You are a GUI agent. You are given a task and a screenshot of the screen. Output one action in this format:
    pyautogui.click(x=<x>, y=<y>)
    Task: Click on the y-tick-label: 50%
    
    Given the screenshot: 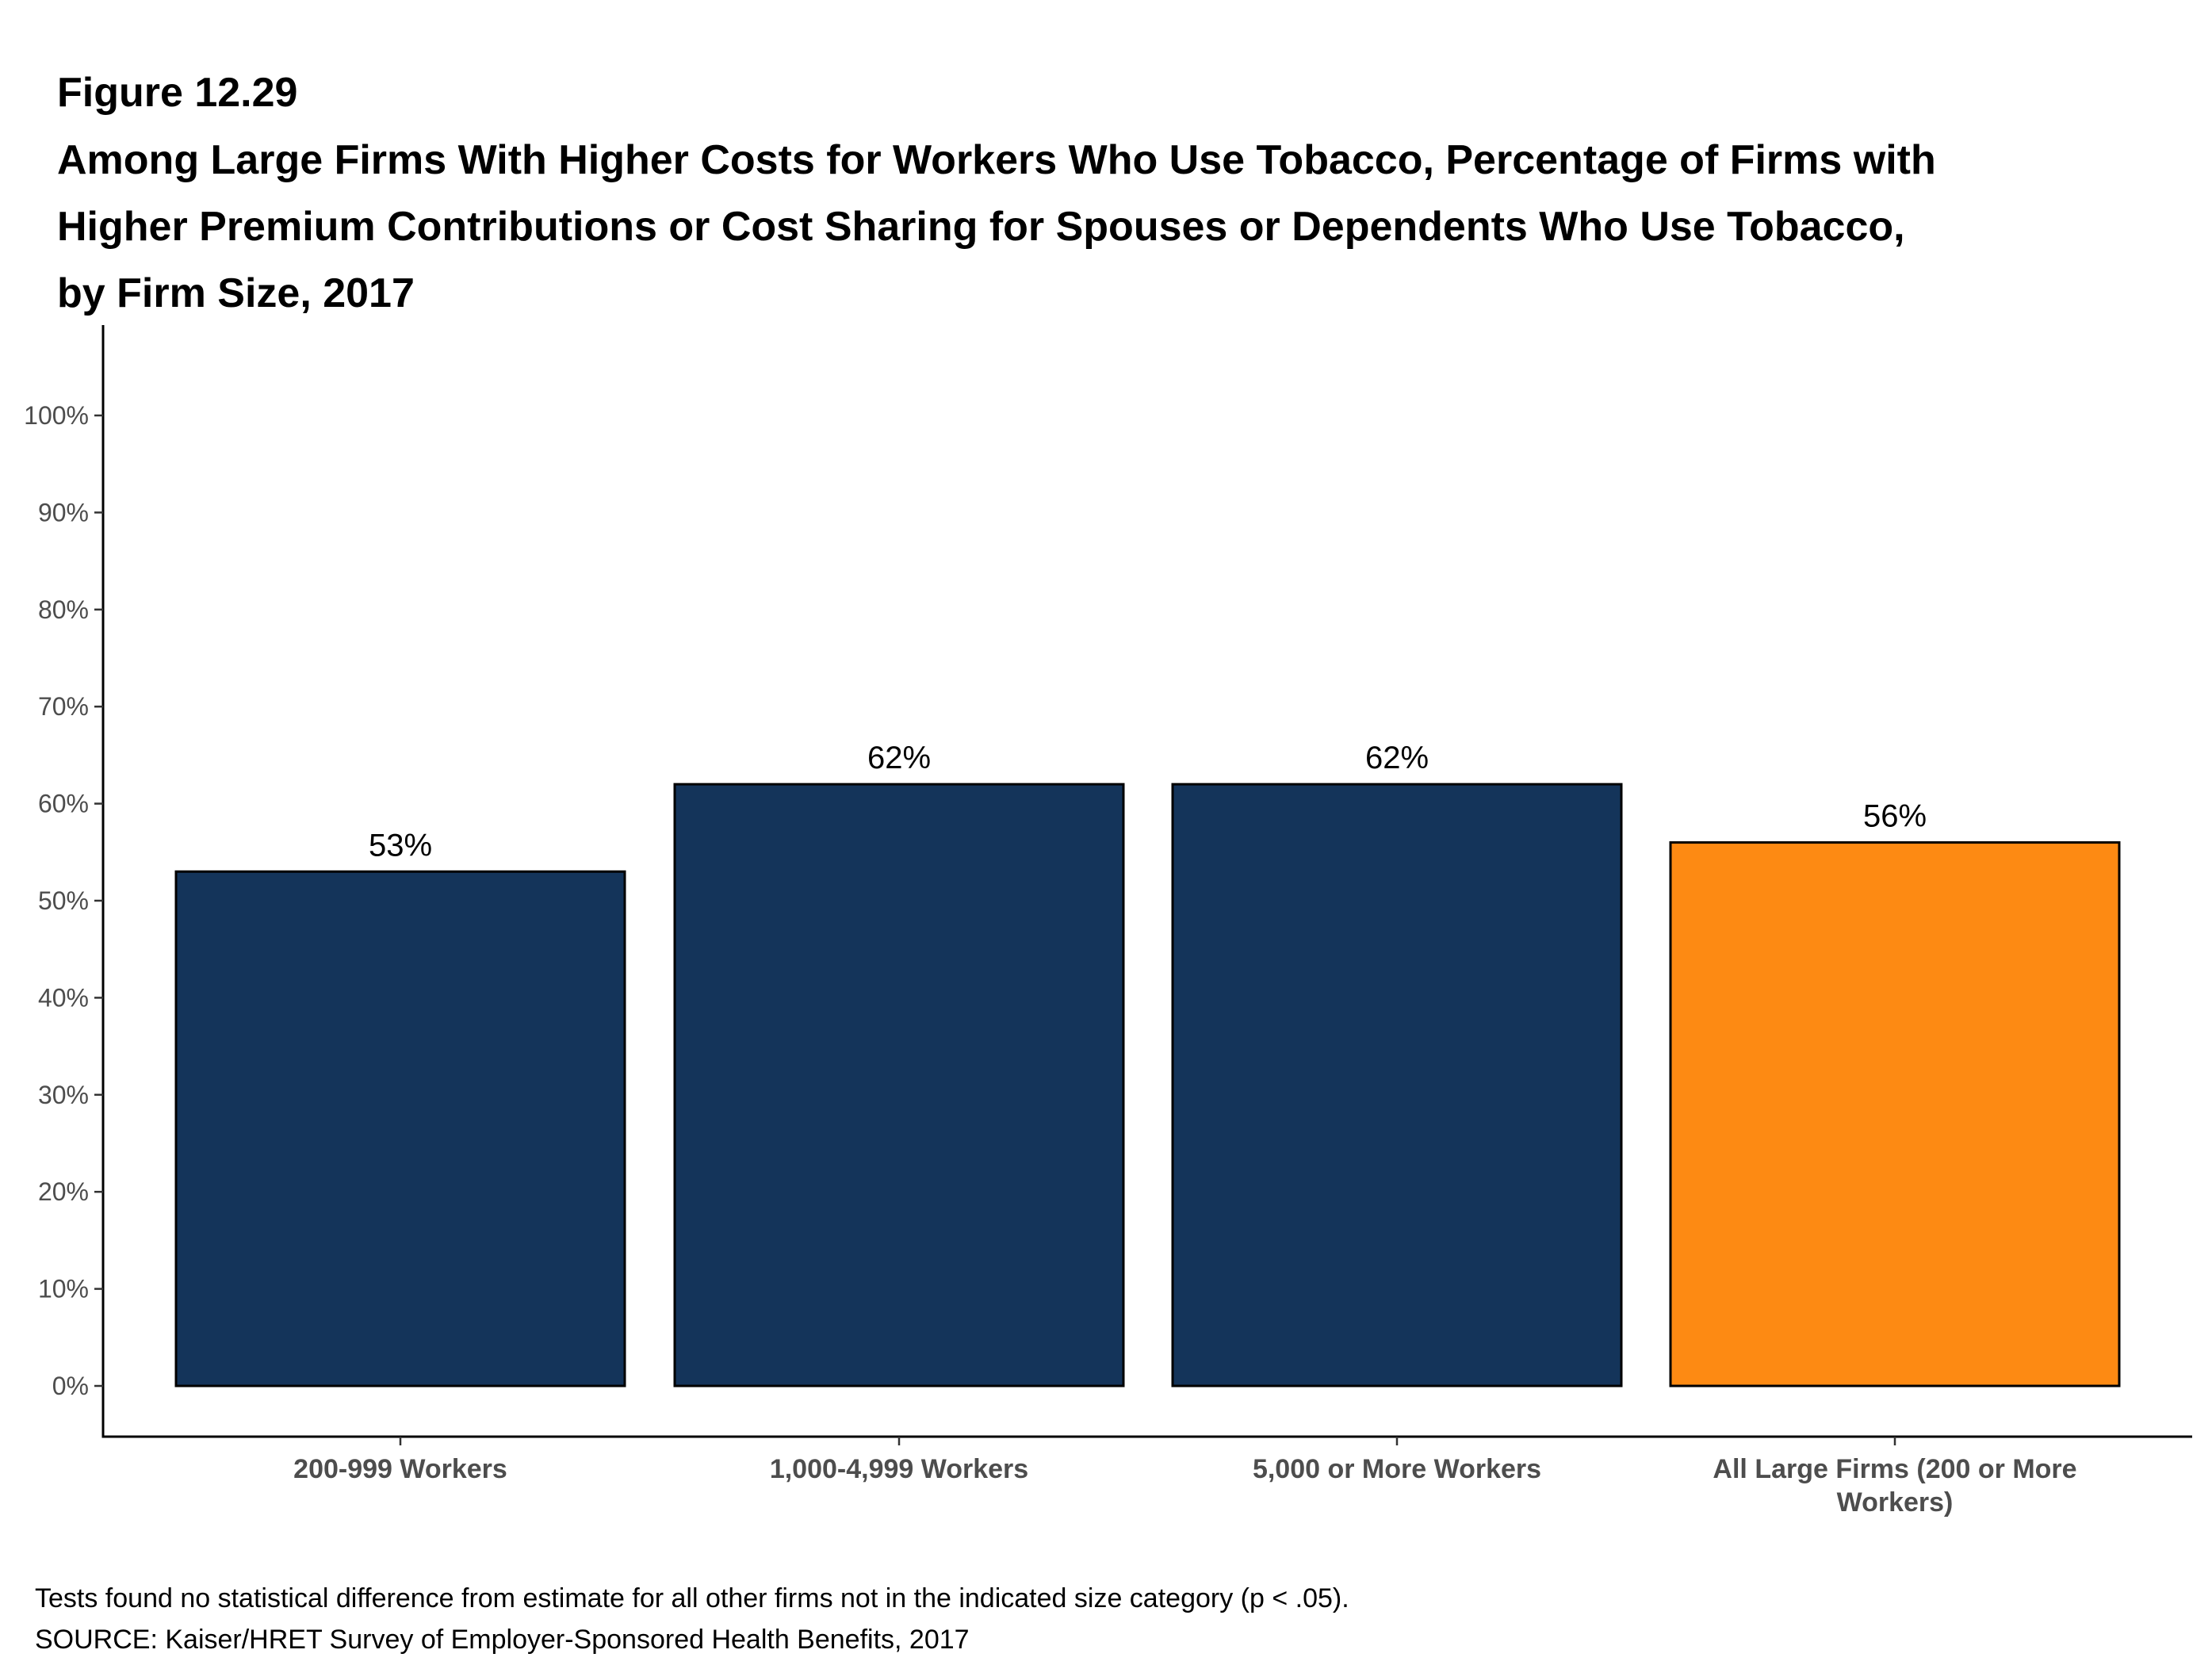 What is the action you would take?
    pyautogui.click(x=63, y=900)
    